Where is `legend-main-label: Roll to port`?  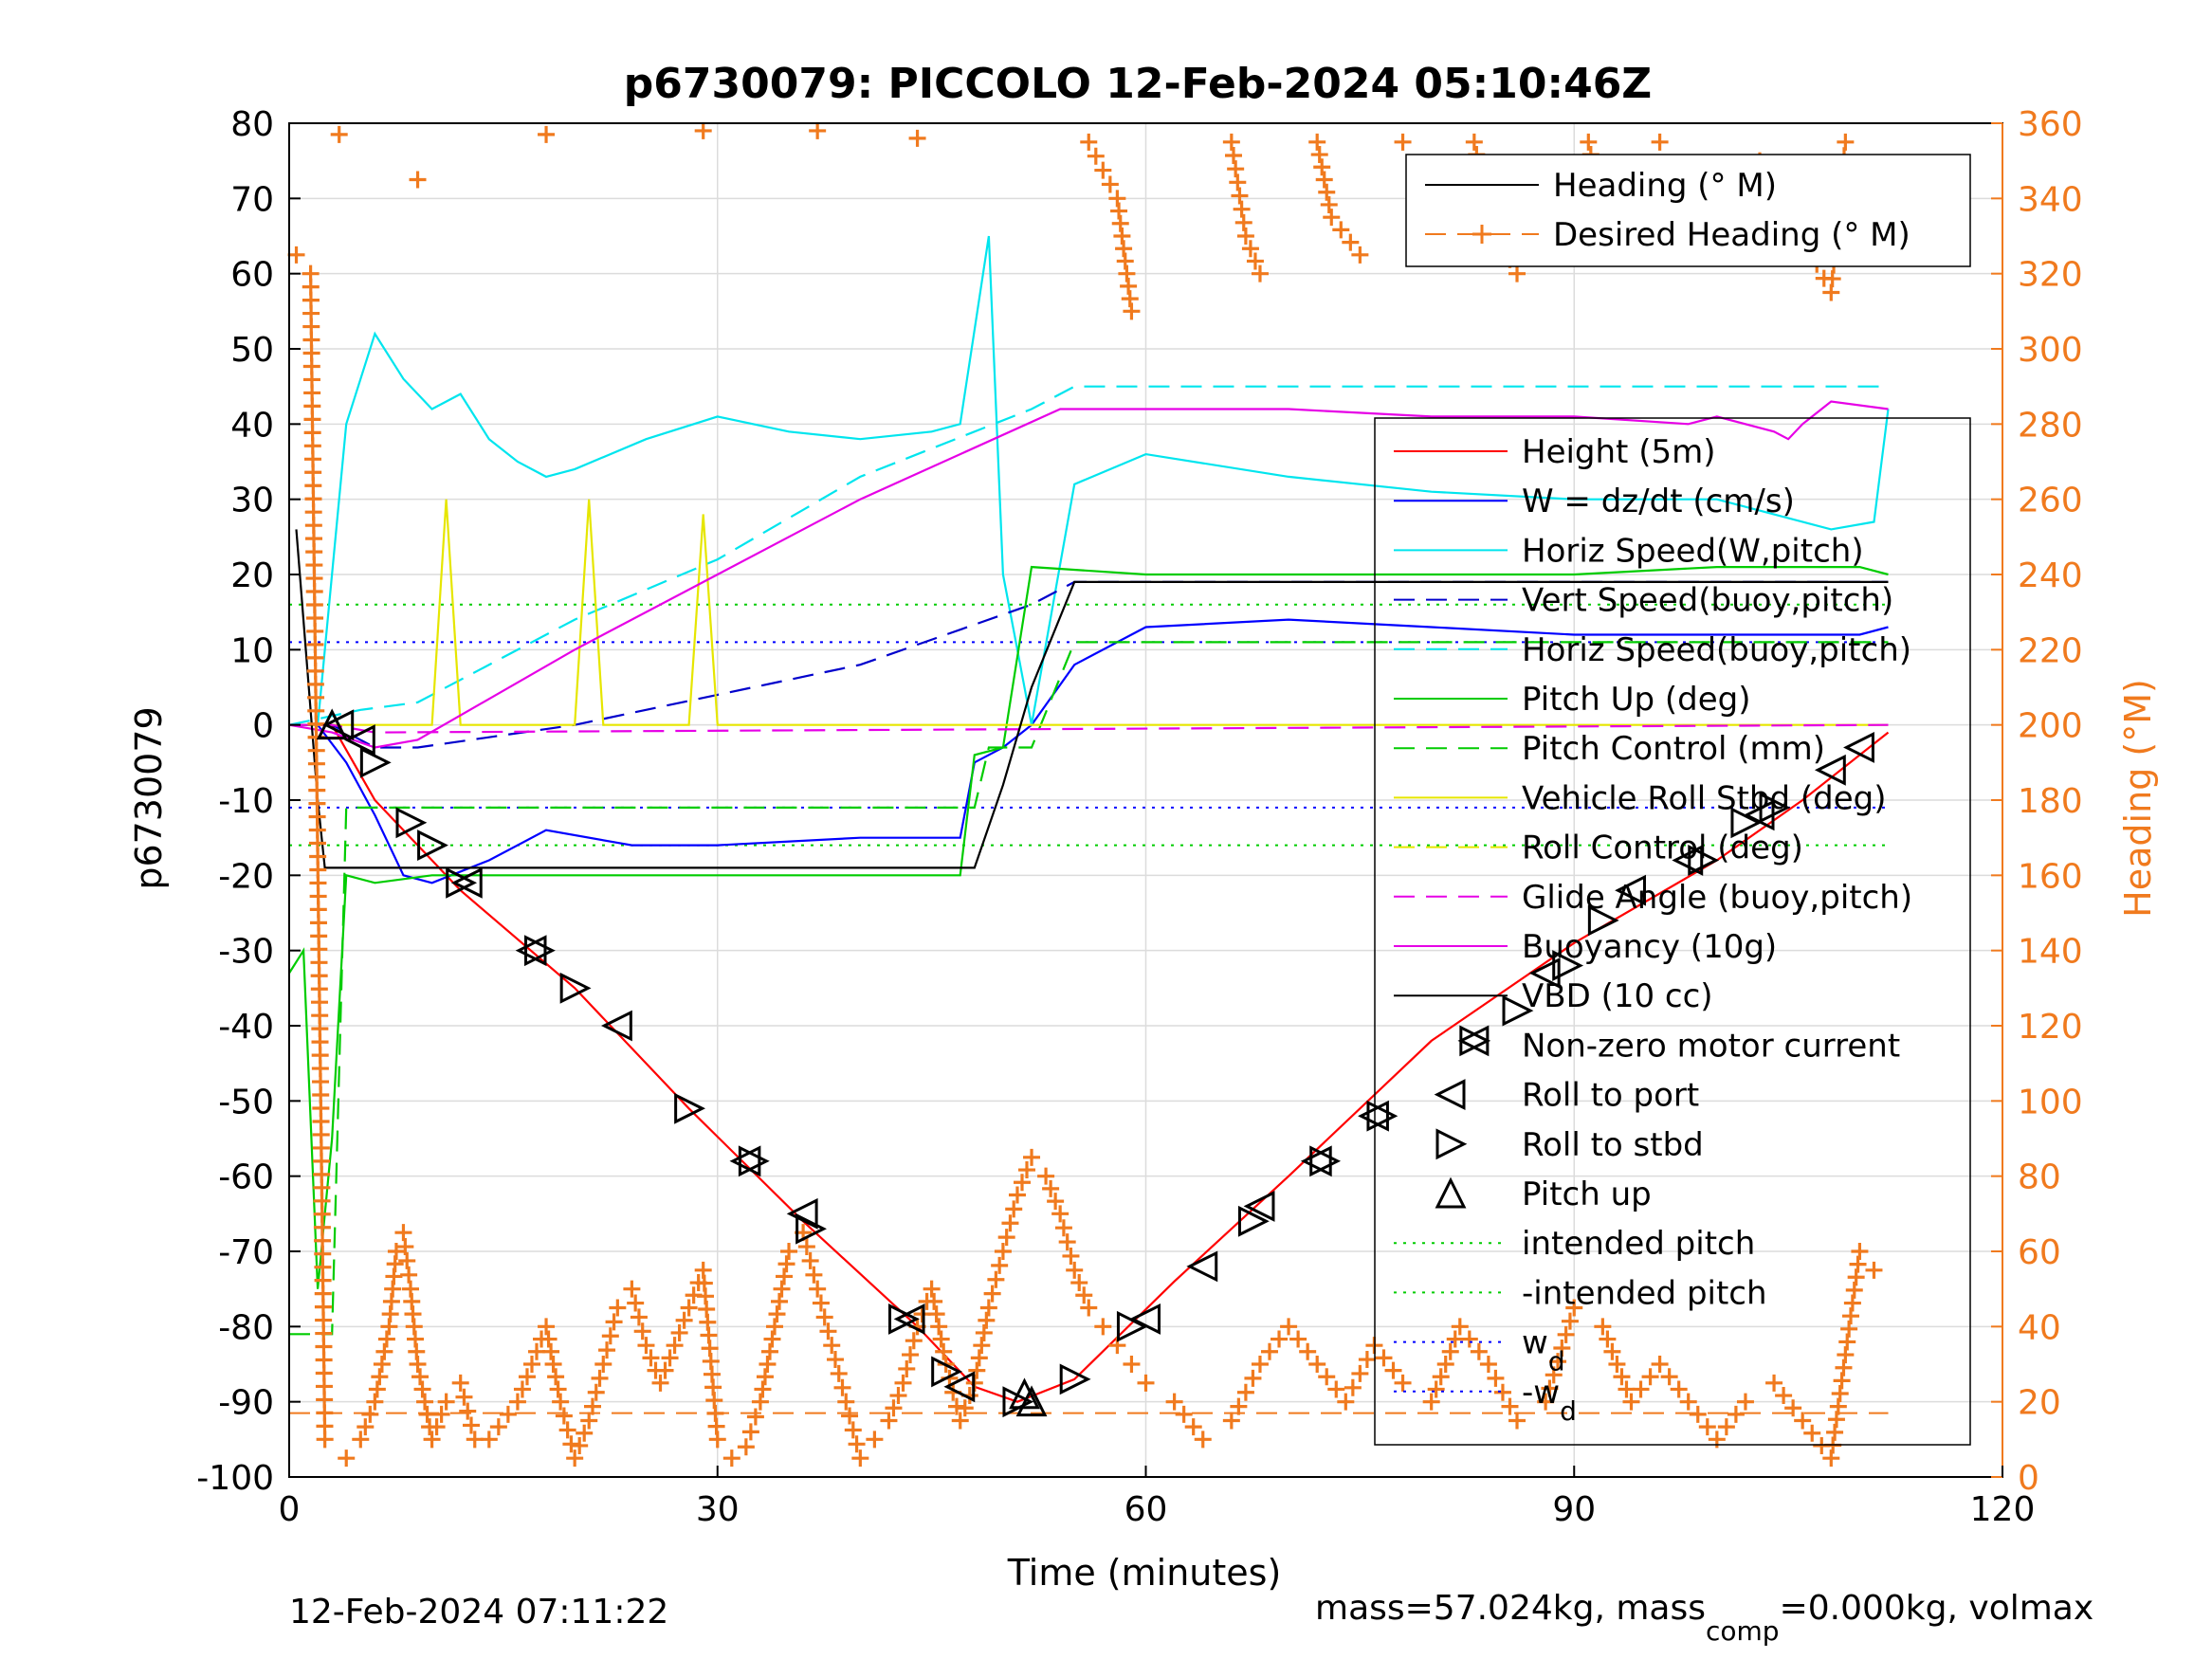 legend-main-label: Roll to port is located at coordinates (1610, 1096).